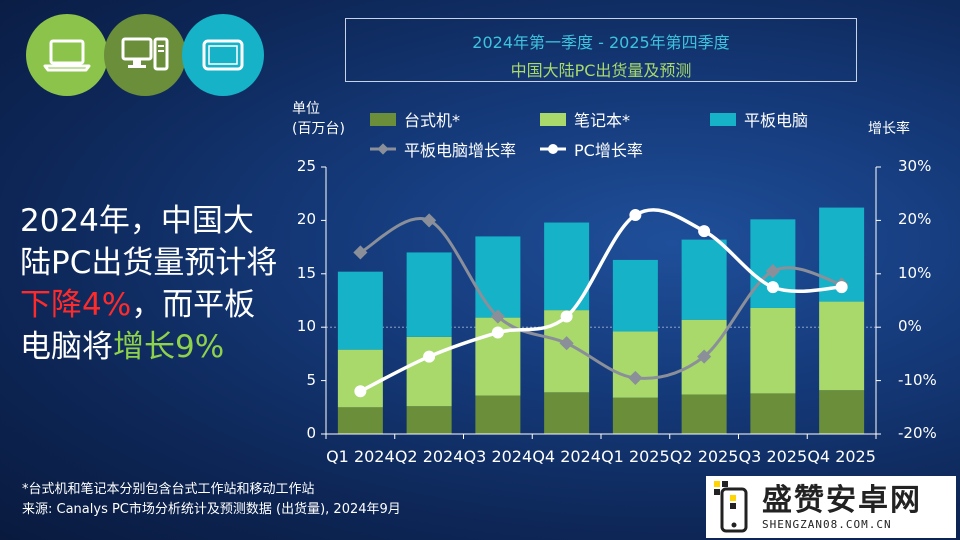 This screenshot has width=960, height=540. Describe the element at coordinates (306, 109) in the screenshot. I see `left-axis-unit-line1: 单位` at that location.